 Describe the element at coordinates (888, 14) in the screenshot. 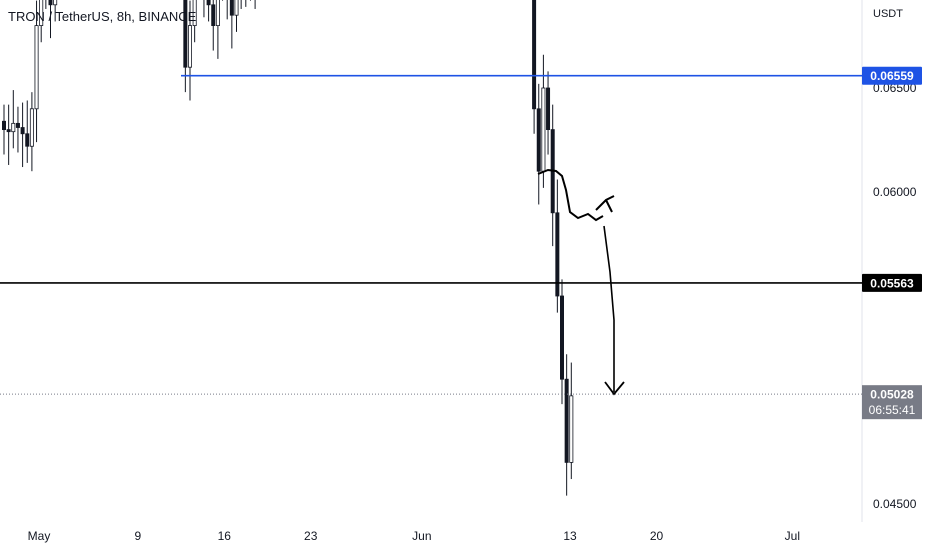

I see `currency-label: USDT` at that location.